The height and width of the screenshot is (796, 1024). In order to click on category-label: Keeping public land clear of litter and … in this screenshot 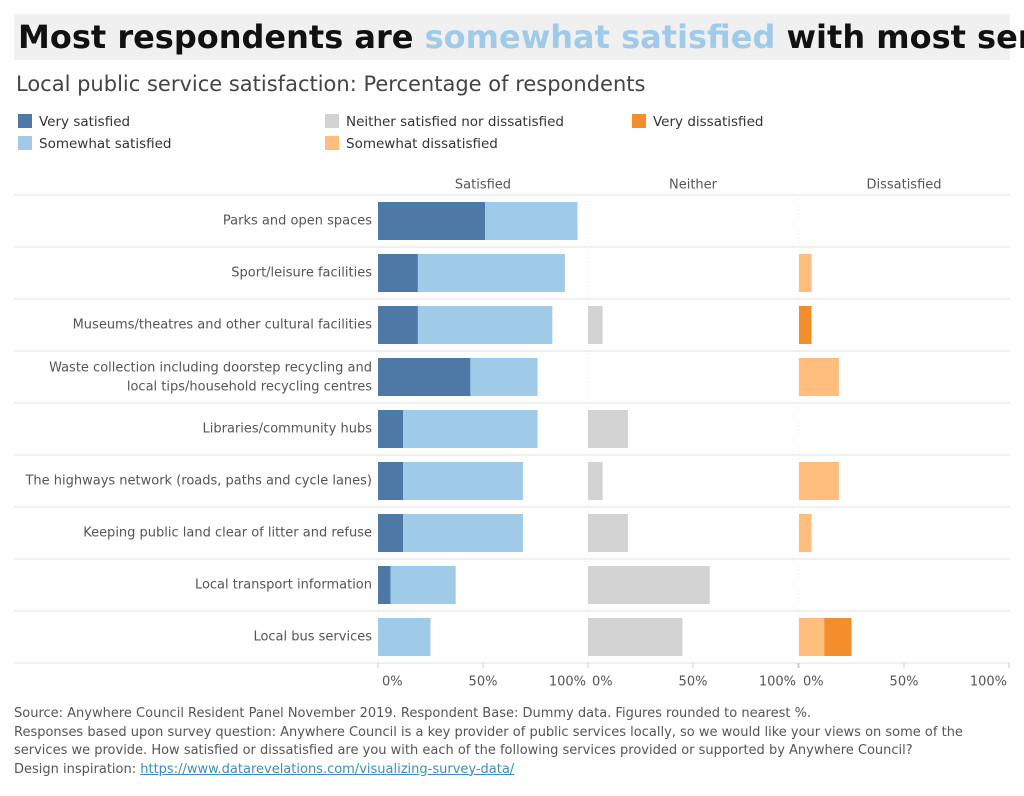, I will do `click(227, 533)`.